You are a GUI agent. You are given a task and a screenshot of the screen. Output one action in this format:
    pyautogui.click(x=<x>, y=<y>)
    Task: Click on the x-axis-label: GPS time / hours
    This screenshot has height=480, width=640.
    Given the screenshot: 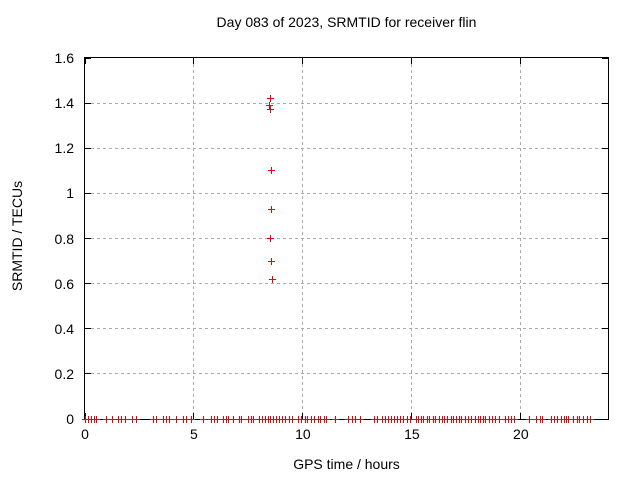 What is the action you would take?
    pyautogui.click(x=346, y=464)
    